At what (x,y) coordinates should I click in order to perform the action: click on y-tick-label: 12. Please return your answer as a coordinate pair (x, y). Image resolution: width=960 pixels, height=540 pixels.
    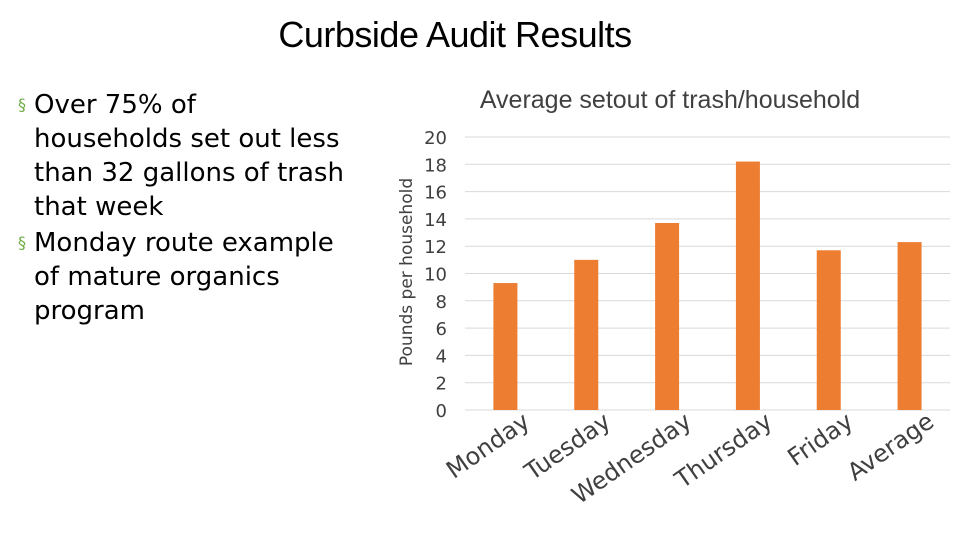
    Looking at the image, I should click on (435, 247).